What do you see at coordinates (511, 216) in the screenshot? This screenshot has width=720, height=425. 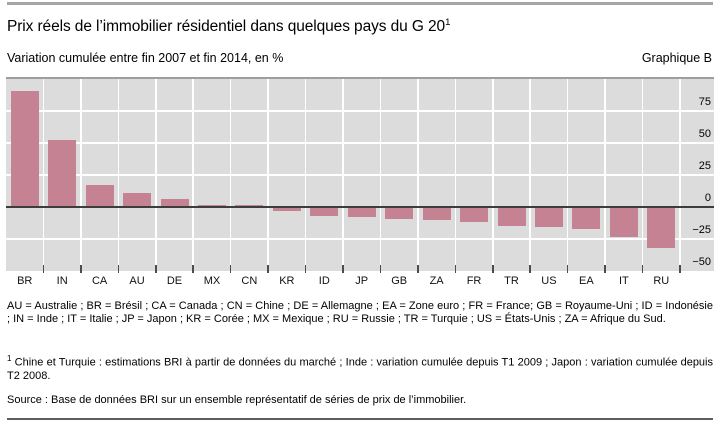 I see `bar-TR` at bounding box center [511, 216].